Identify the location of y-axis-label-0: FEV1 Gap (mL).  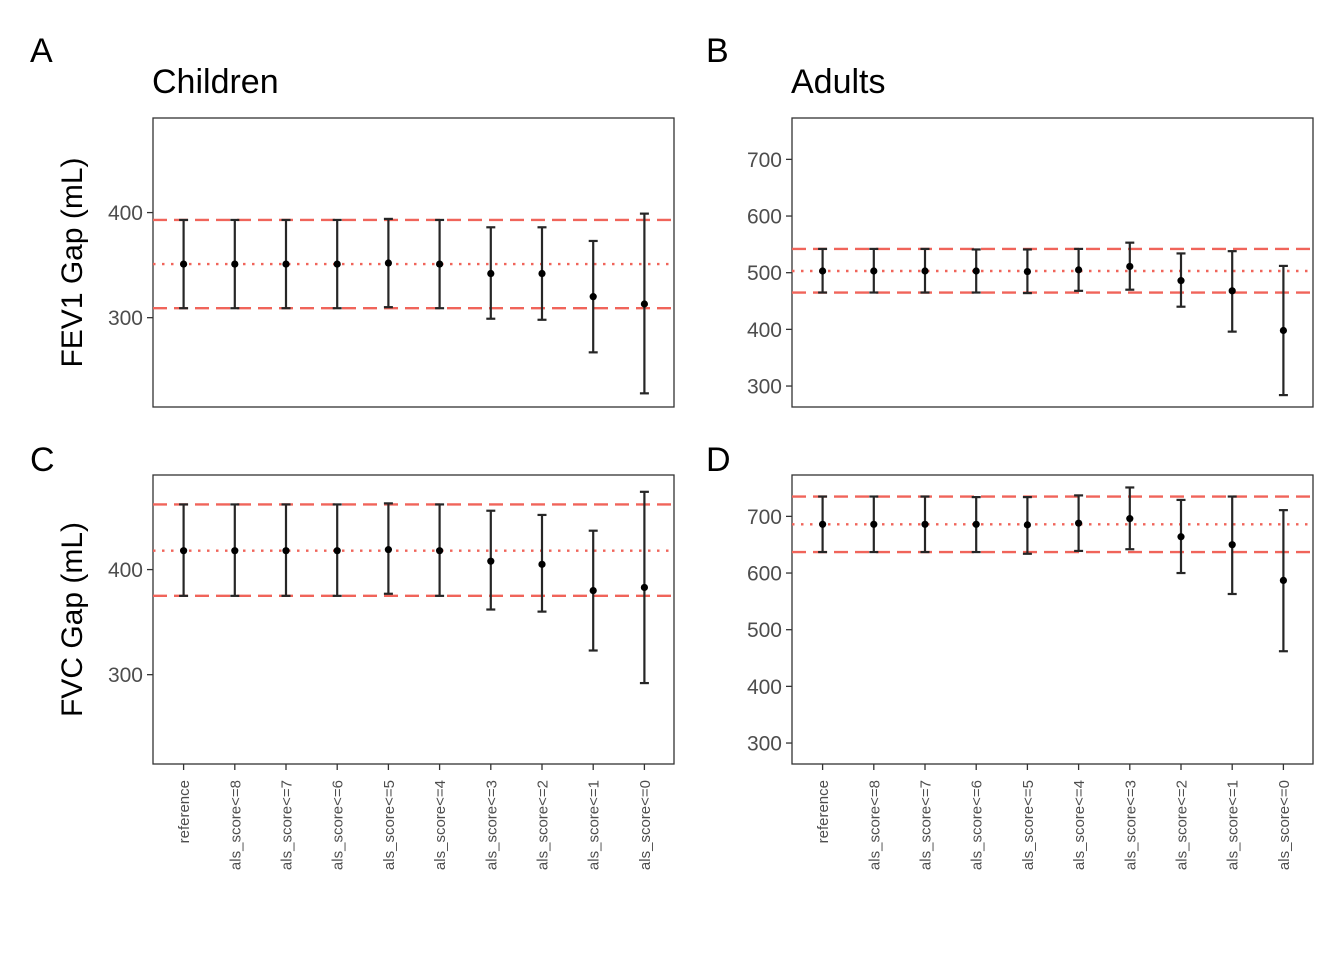
(72, 262).